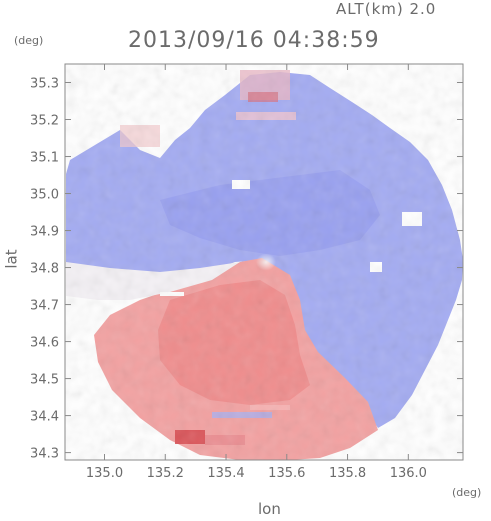 This screenshot has height=521, width=491. Describe the element at coordinates (44, 306) in the screenshot. I see `y-tick-label: 34.7` at that location.